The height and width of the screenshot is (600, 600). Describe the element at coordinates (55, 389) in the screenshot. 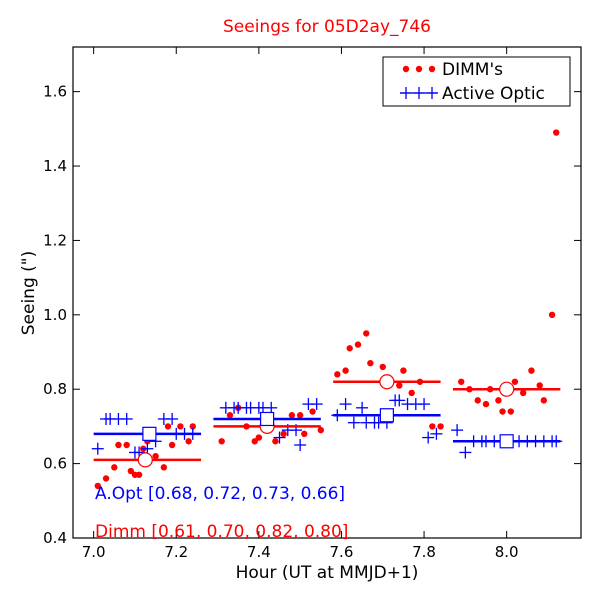

I see `y-tick-label: 0.8` at that location.